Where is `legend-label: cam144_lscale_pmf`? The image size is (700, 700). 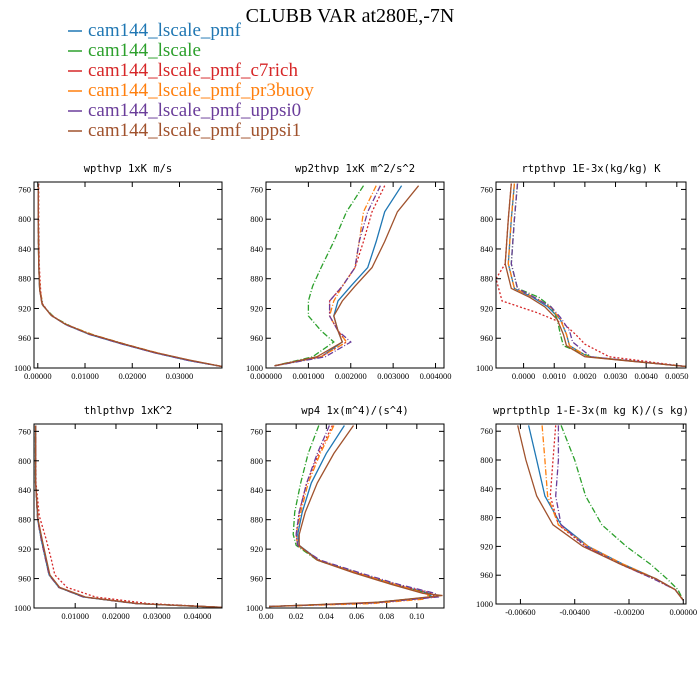 legend-label: cam144_lscale_pmf is located at coordinates (165, 30).